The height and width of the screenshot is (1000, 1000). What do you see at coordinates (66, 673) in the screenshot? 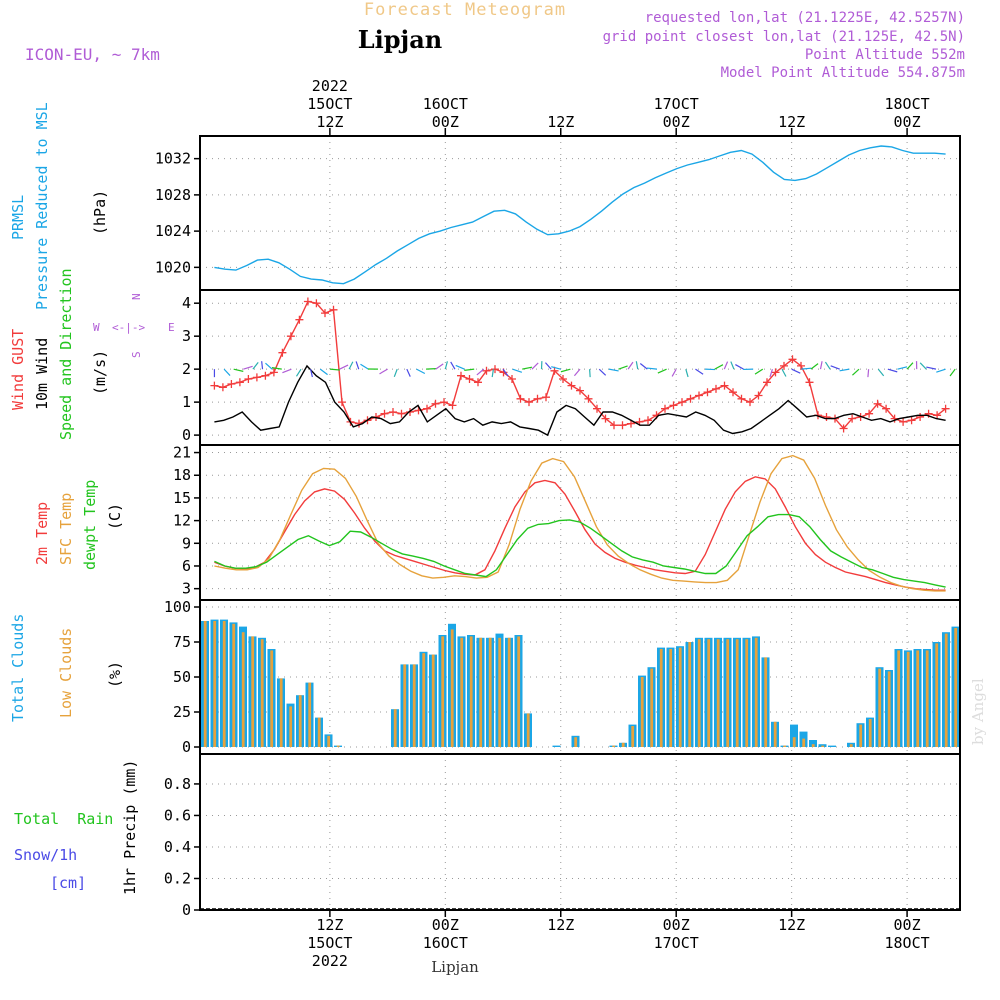
I see `label-low-clouds: Low Clouds` at bounding box center [66, 673].